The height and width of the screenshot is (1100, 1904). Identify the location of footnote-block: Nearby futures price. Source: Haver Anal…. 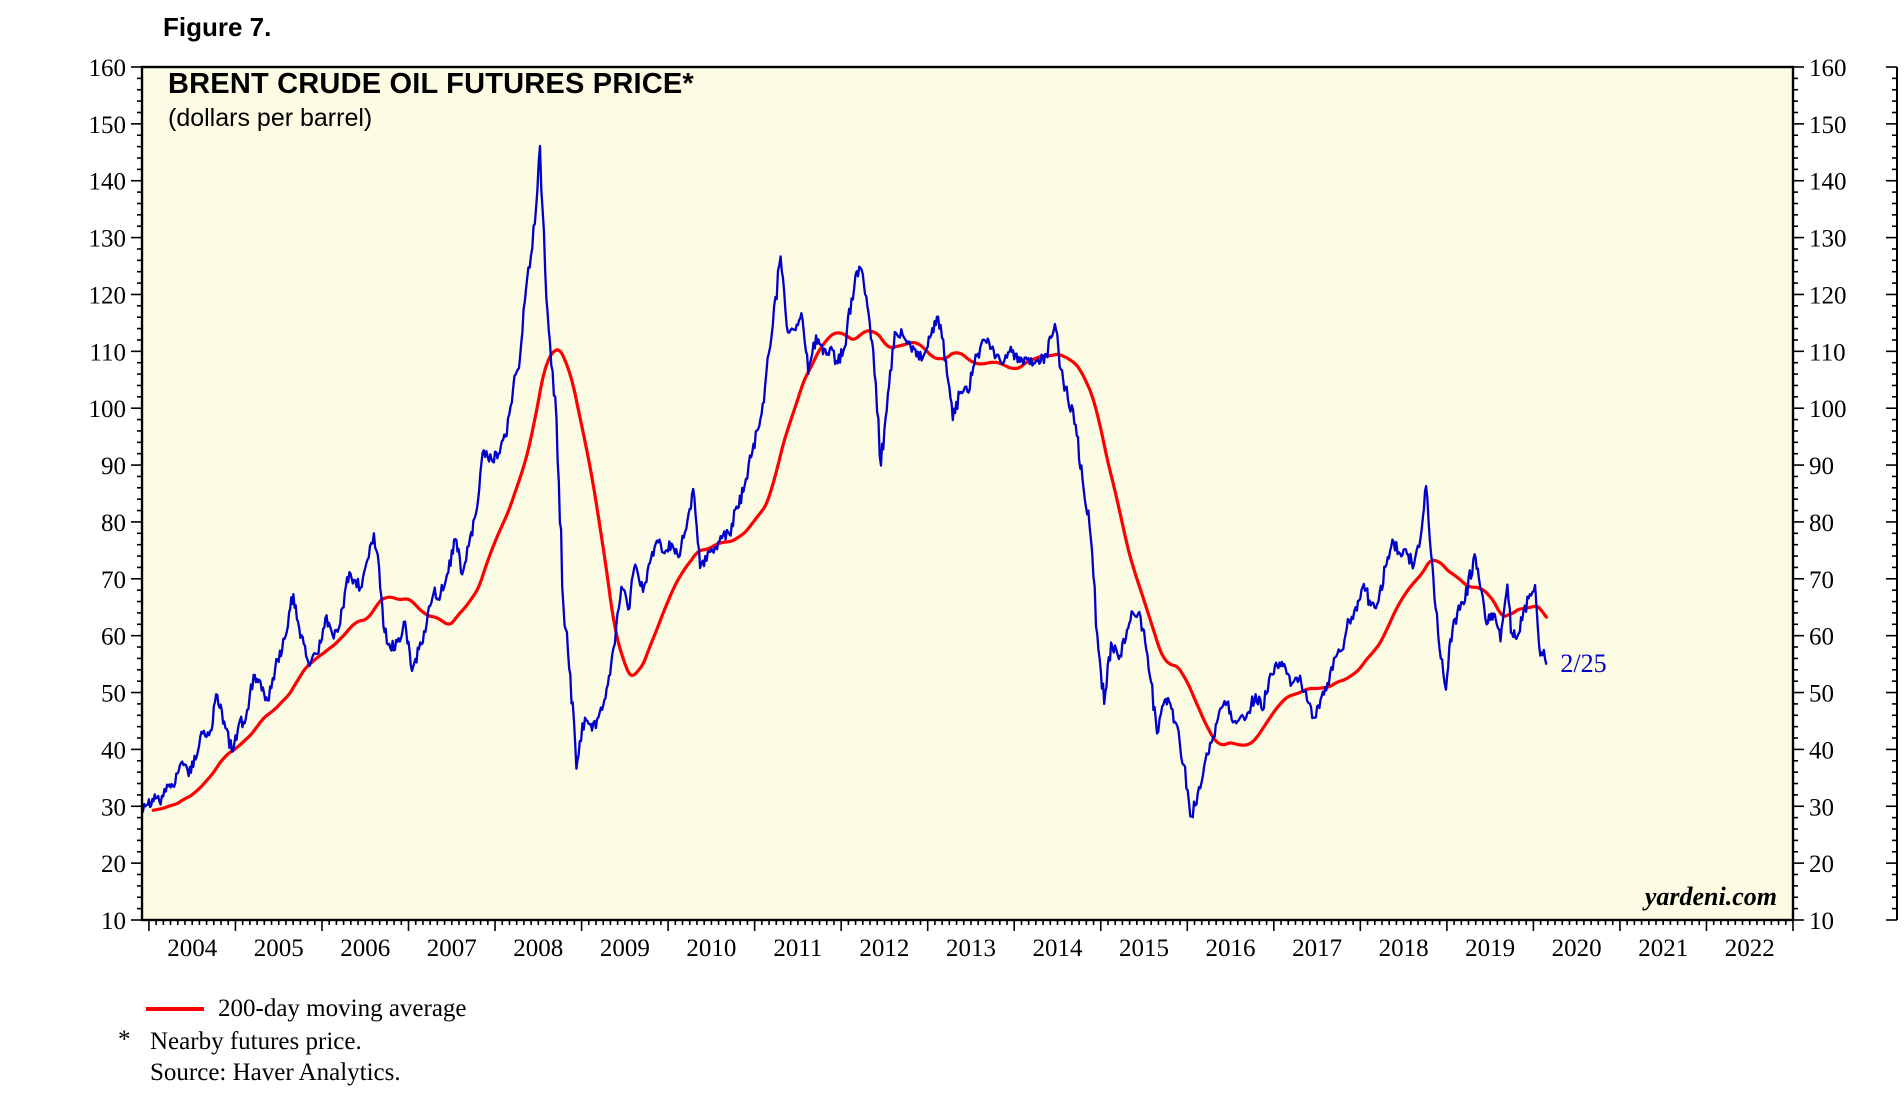
(275, 1057).